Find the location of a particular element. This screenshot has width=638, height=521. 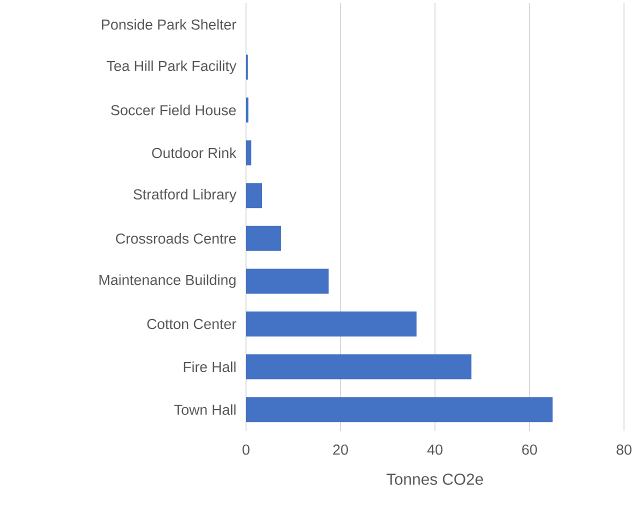

y-tick-label: Stratford Library is located at coordinates (185, 195).